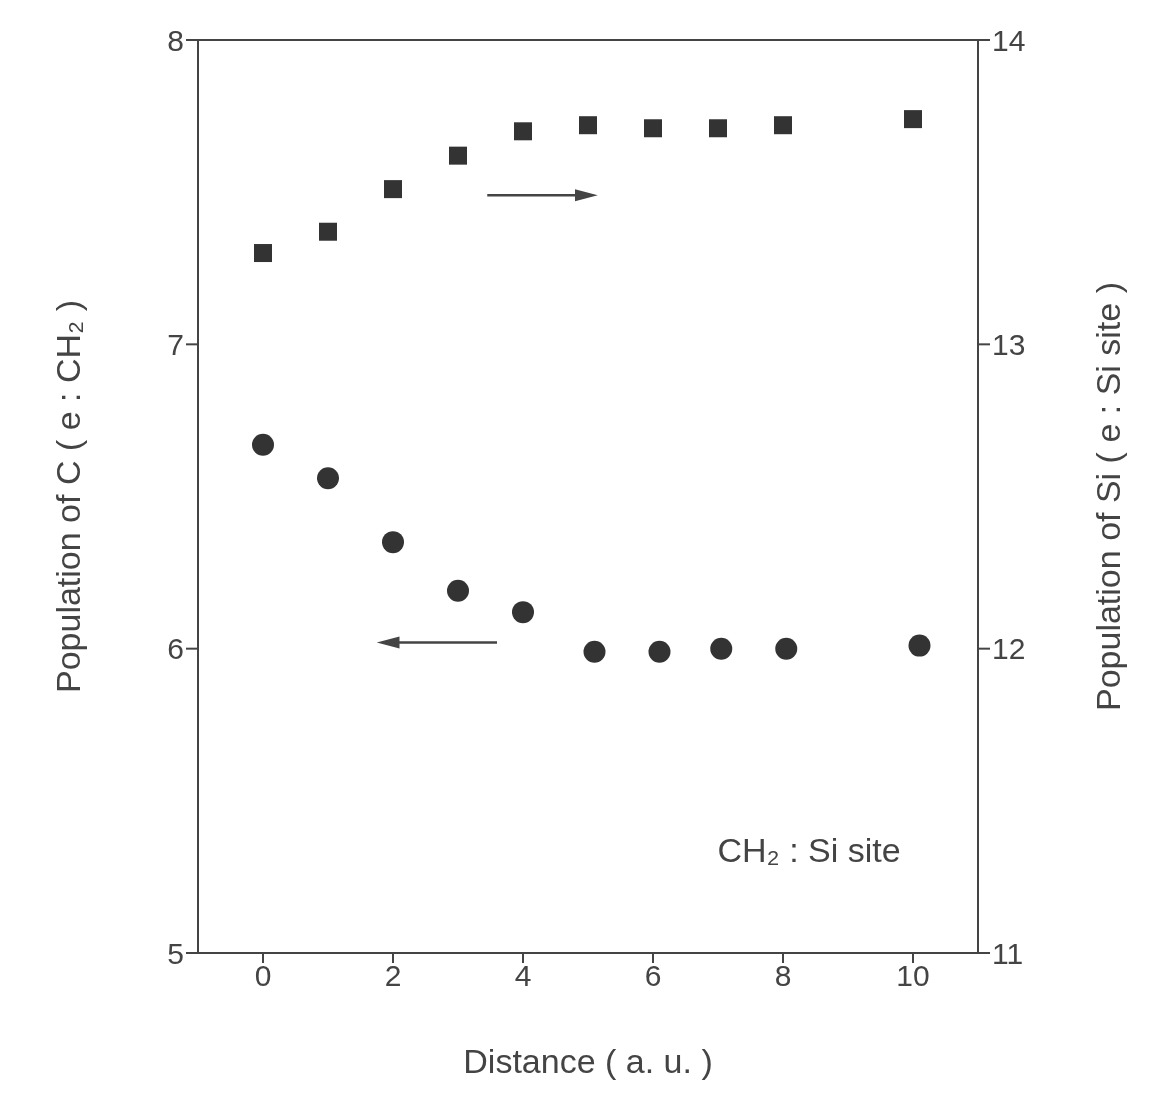 The width and height of the screenshot is (1149, 1106). I want to click on y2-tick-label: 12, so click(1009, 649).